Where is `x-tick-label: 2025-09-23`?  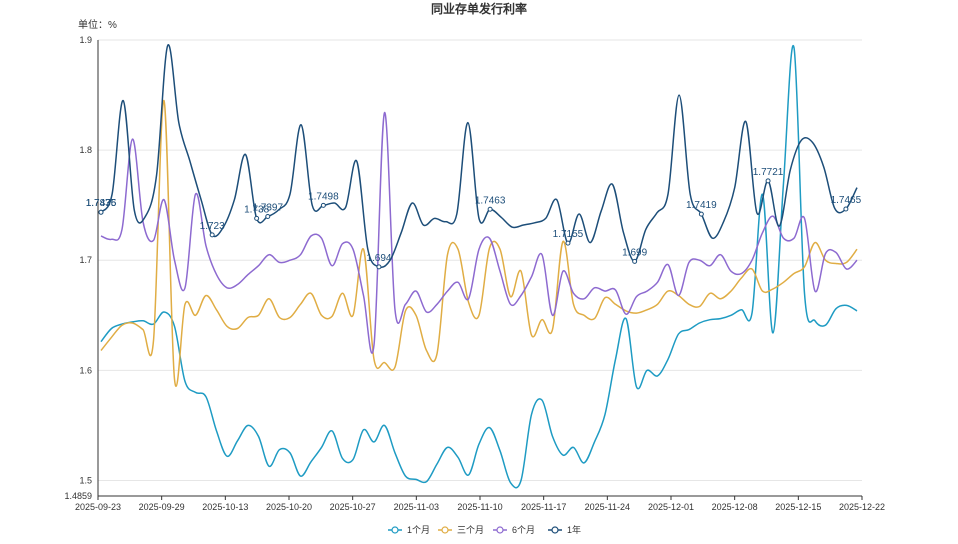 x-tick-label: 2025-09-23 is located at coordinates (98, 507).